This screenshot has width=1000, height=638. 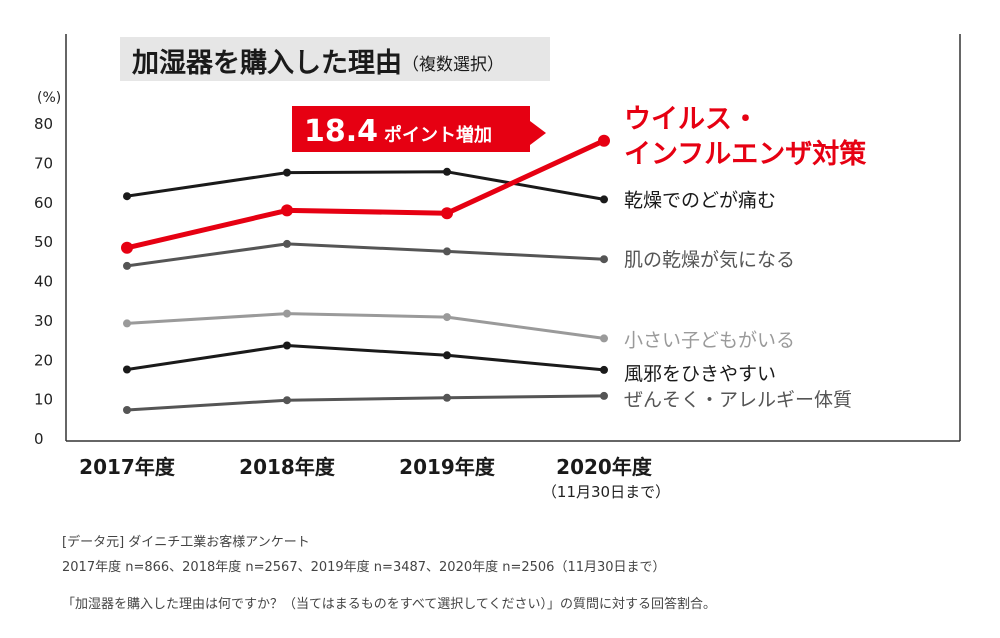 What do you see at coordinates (453, 65) in the screenshot?
I see `chart-title-suffix: （複数選択）` at bounding box center [453, 65].